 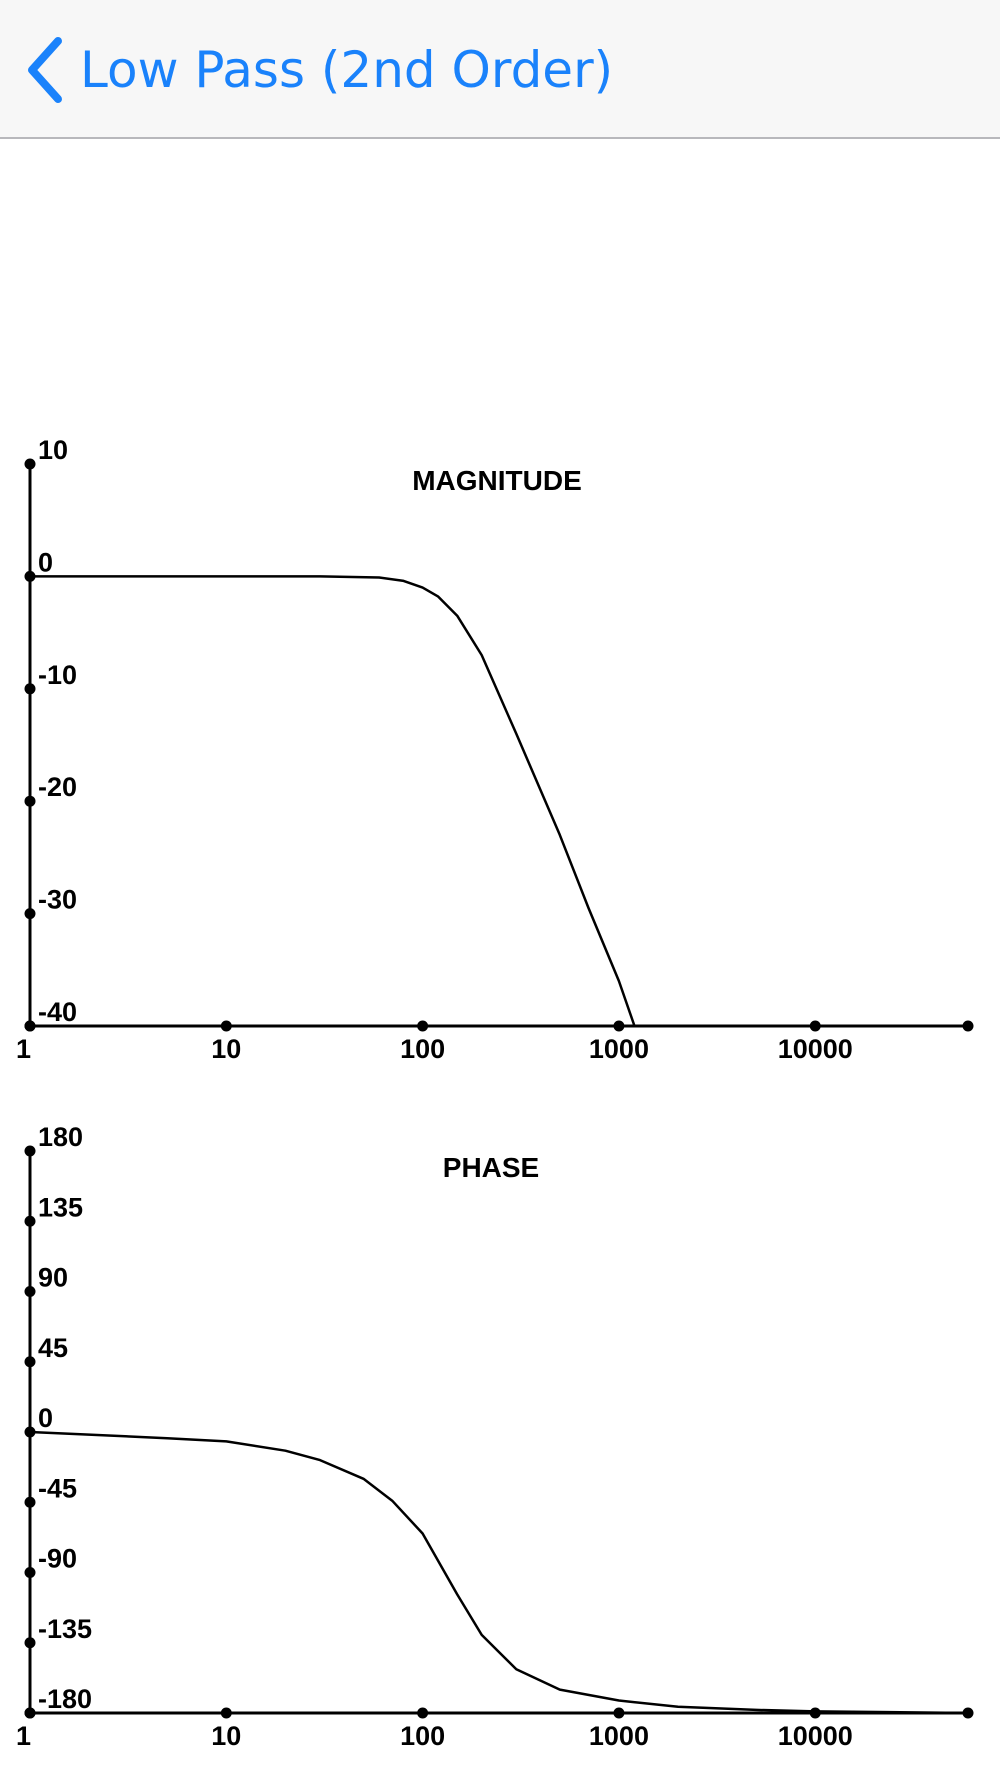 What do you see at coordinates (57, 1012) in the screenshot?
I see `magnitude-y-tick-label: -40` at bounding box center [57, 1012].